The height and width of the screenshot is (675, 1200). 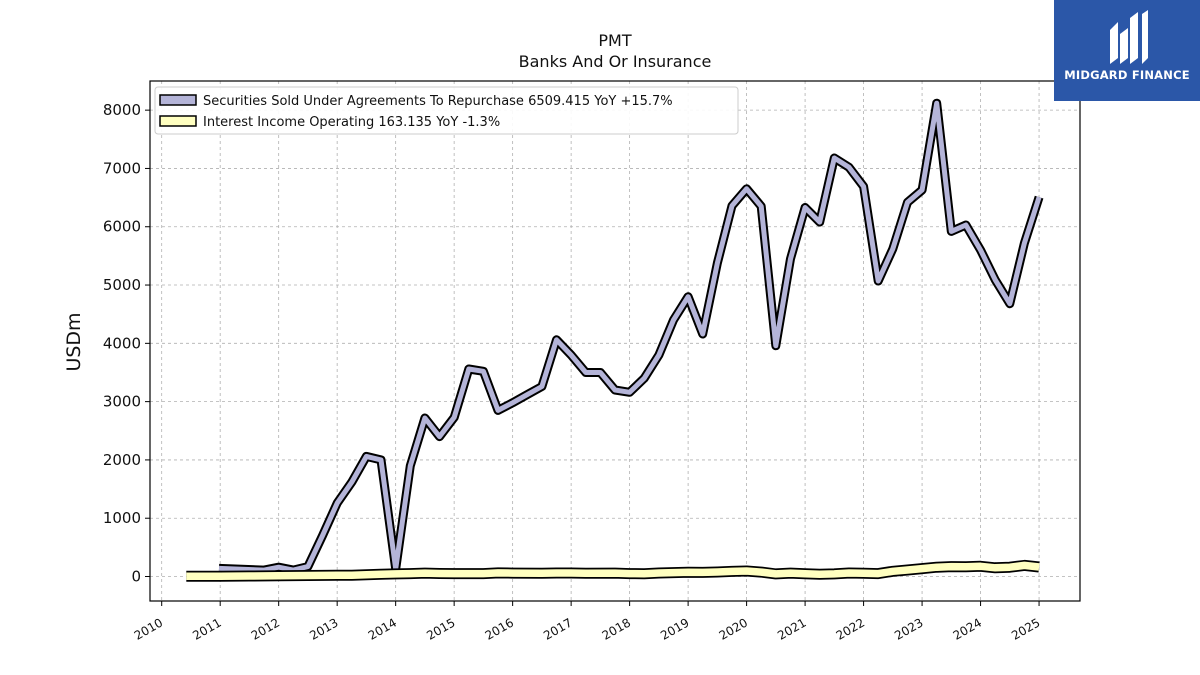 I want to click on x-tick-label: 2023, so click(x=908, y=628).